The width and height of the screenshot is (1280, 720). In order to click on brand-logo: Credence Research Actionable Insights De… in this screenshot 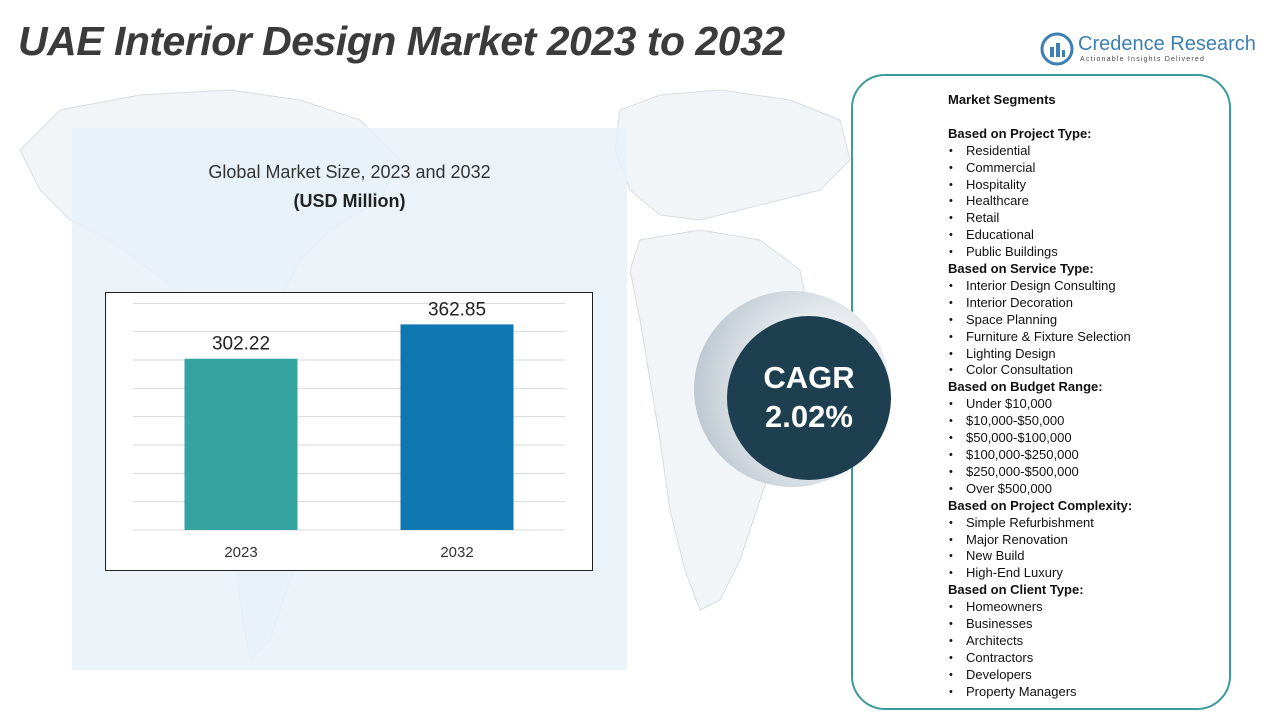, I will do `click(1150, 50)`.